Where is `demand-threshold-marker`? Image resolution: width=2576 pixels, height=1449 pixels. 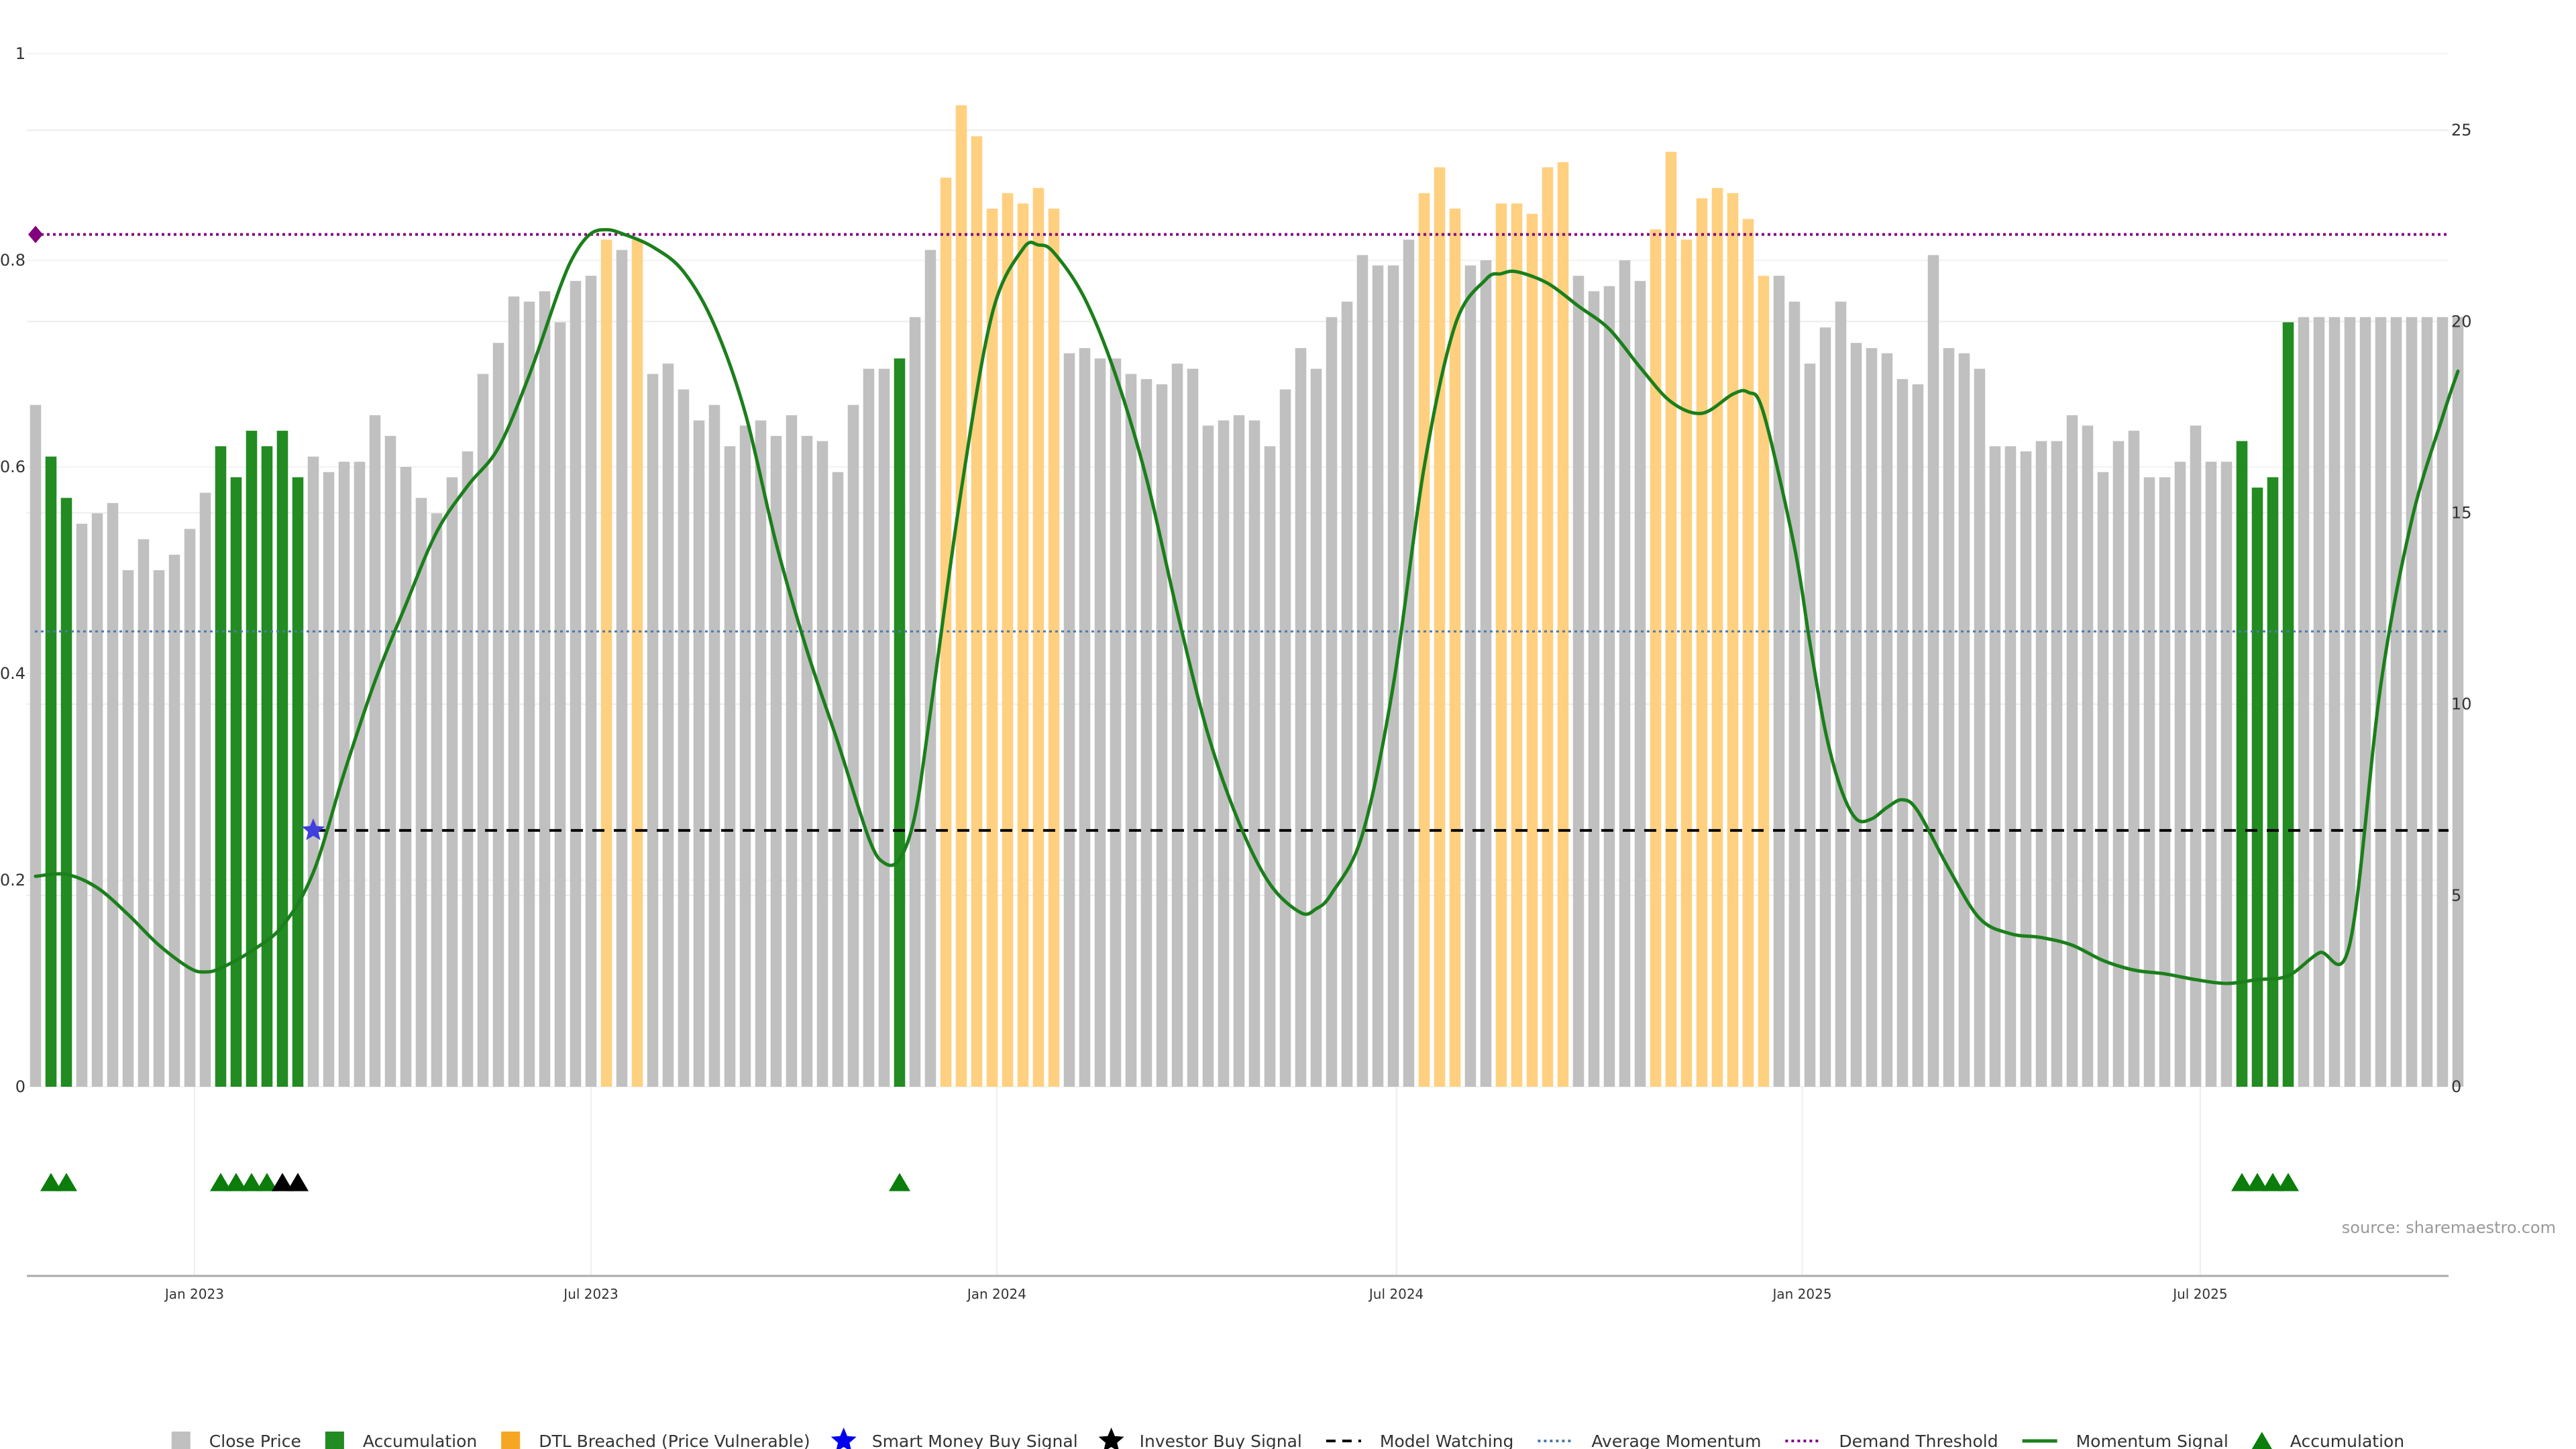
demand-threshold-marker is located at coordinates (35, 234).